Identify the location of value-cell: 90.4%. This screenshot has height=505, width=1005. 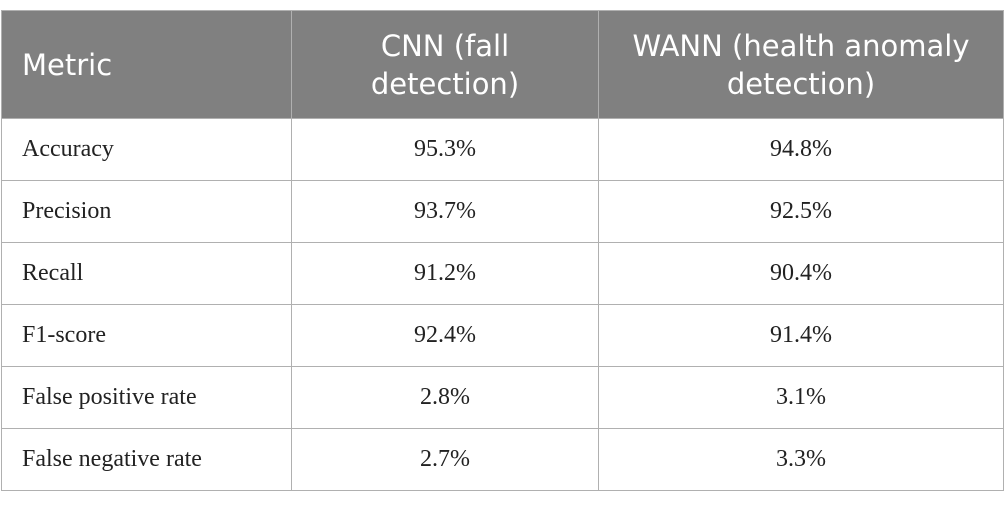
(801, 273).